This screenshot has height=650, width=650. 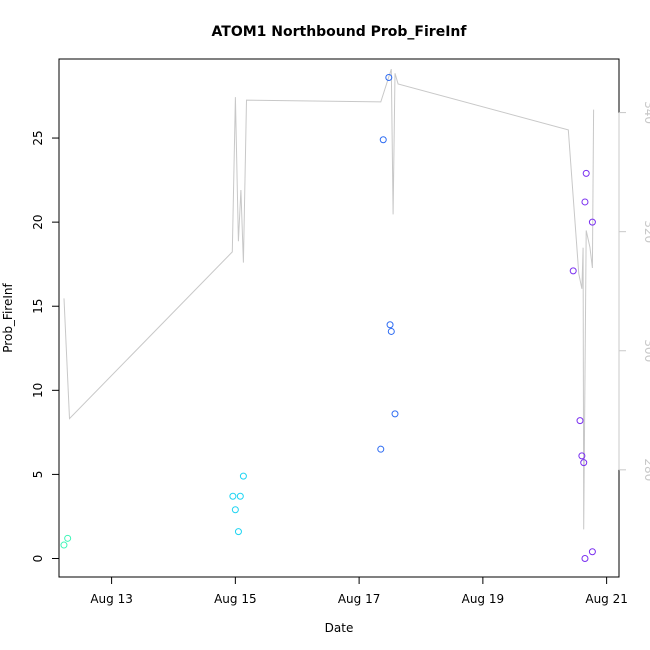 What do you see at coordinates (45, 346) in the screenshot?
I see `y-axis-left: 0 5 10 15 20 25` at bounding box center [45, 346].